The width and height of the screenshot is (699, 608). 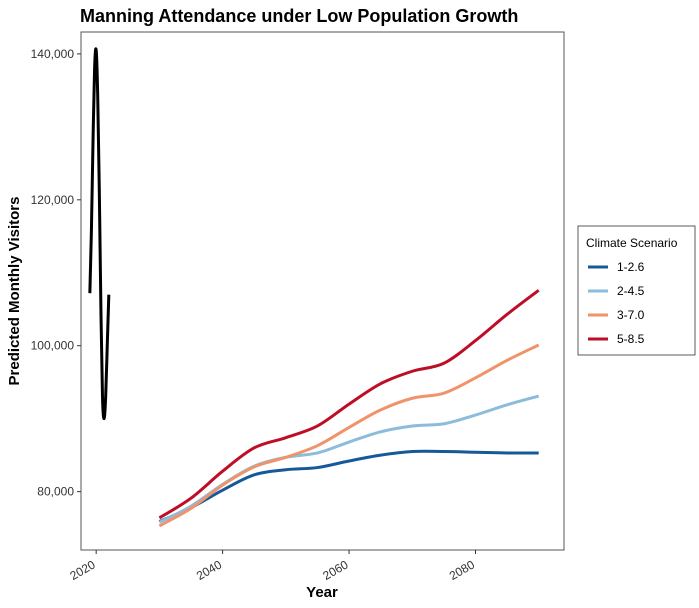 I want to click on y-tick-label: 120,000, so click(x=53, y=200).